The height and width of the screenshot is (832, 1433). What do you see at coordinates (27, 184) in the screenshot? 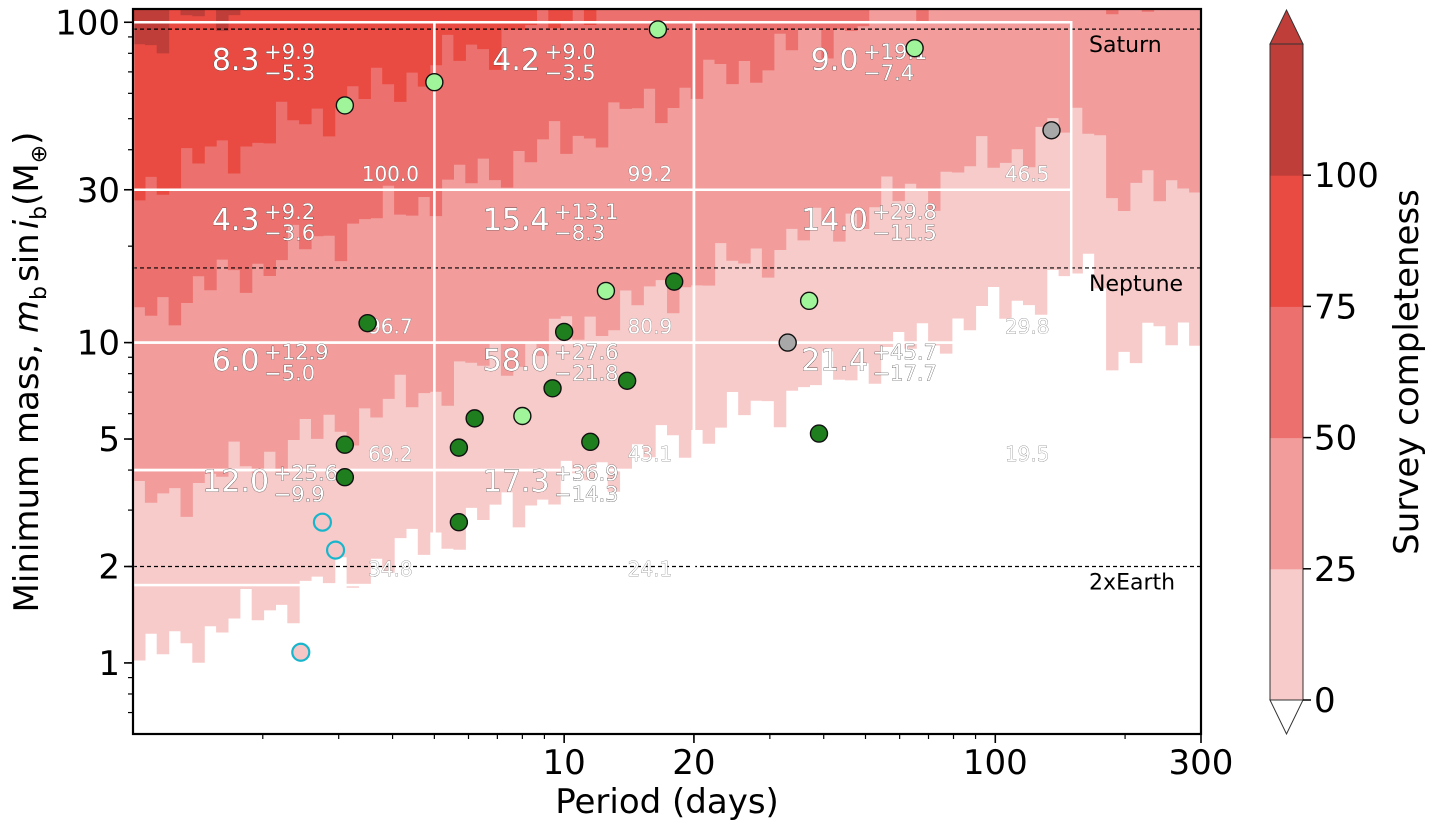
I see `y-axis-label-unit: (M` at bounding box center [27, 184].